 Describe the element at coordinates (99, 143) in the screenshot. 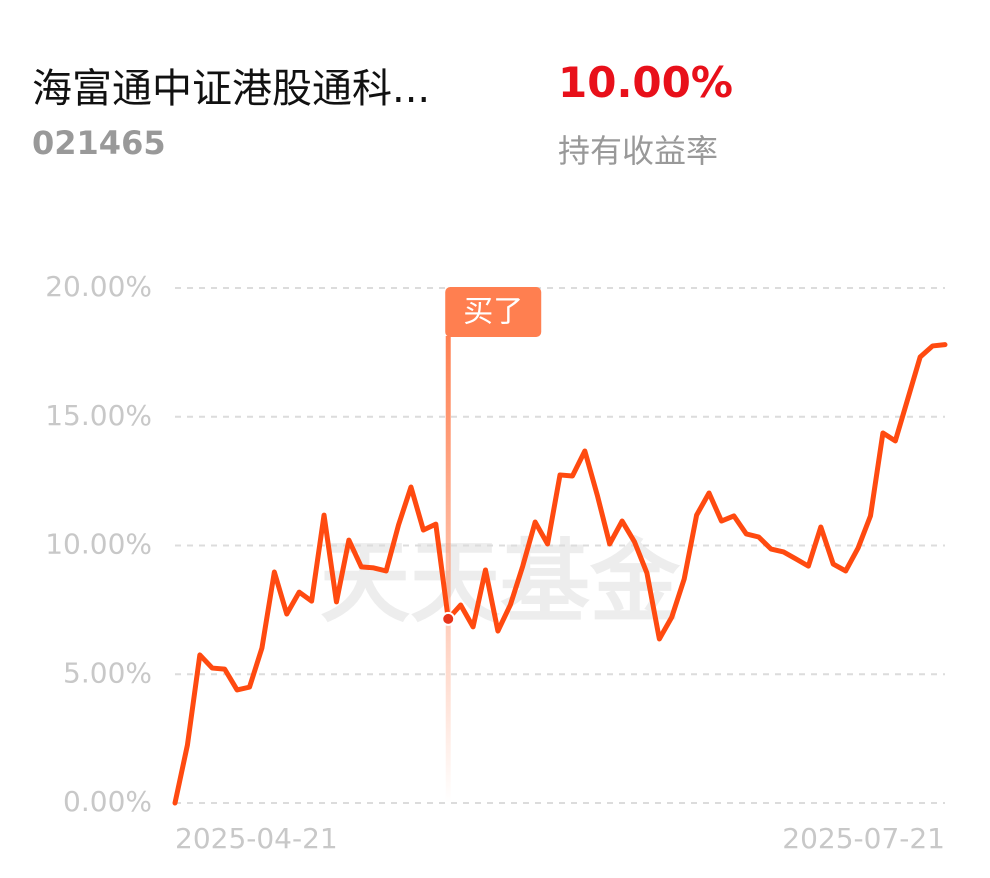

I see `fund-code: 021465` at that location.